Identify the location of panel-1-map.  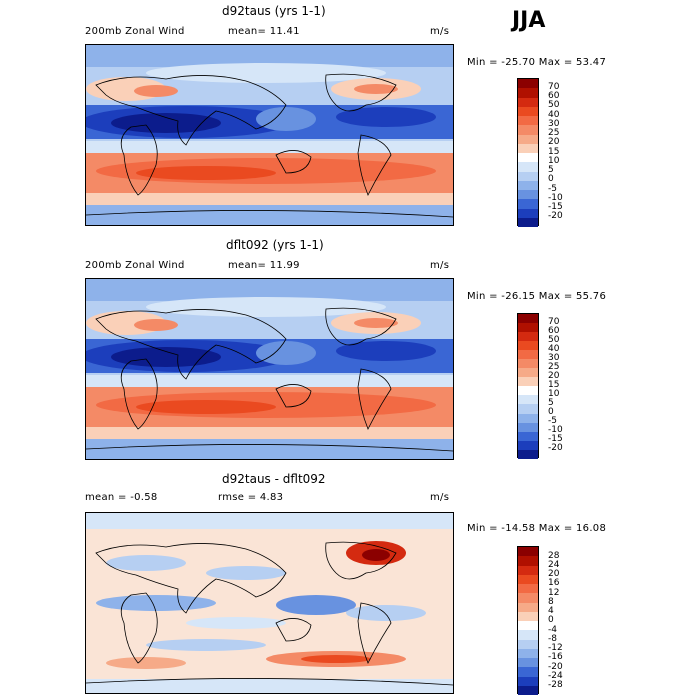
(269, 135).